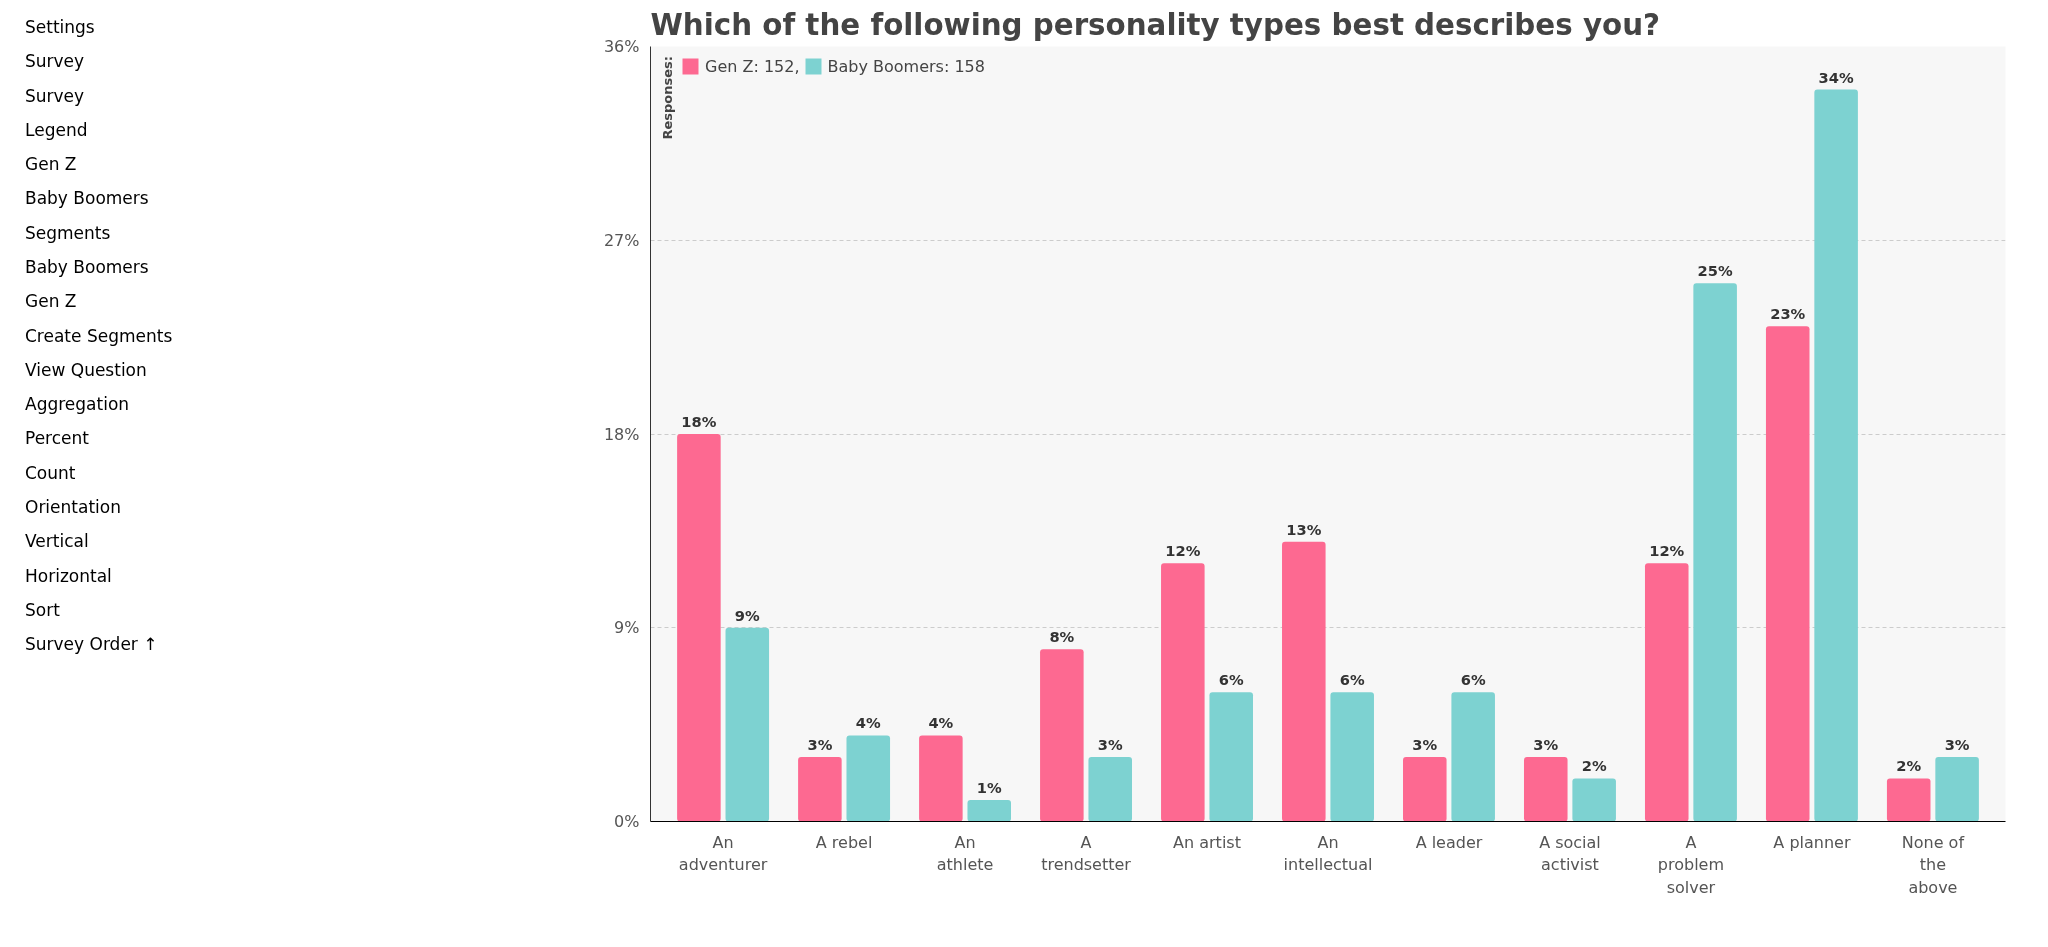 The height and width of the screenshot is (947, 2048). I want to click on text: Count, so click(51, 473).